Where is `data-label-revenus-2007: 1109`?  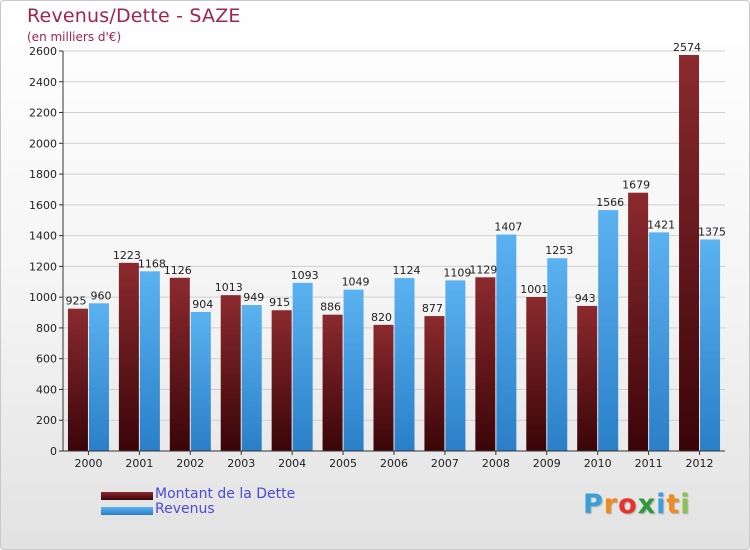 data-label-revenus-2007: 1109 is located at coordinates (457, 272).